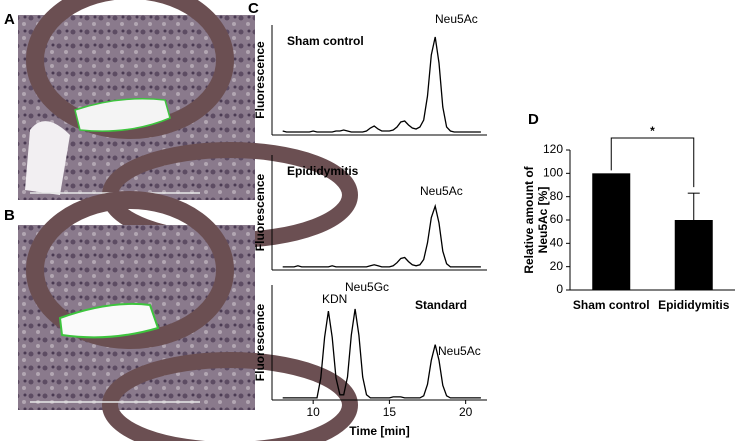 This screenshot has height=446, width=745. What do you see at coordinates (325, 41) in the screenshot?
I see `panel-title: Sham control` at bounding box center [325, 41].